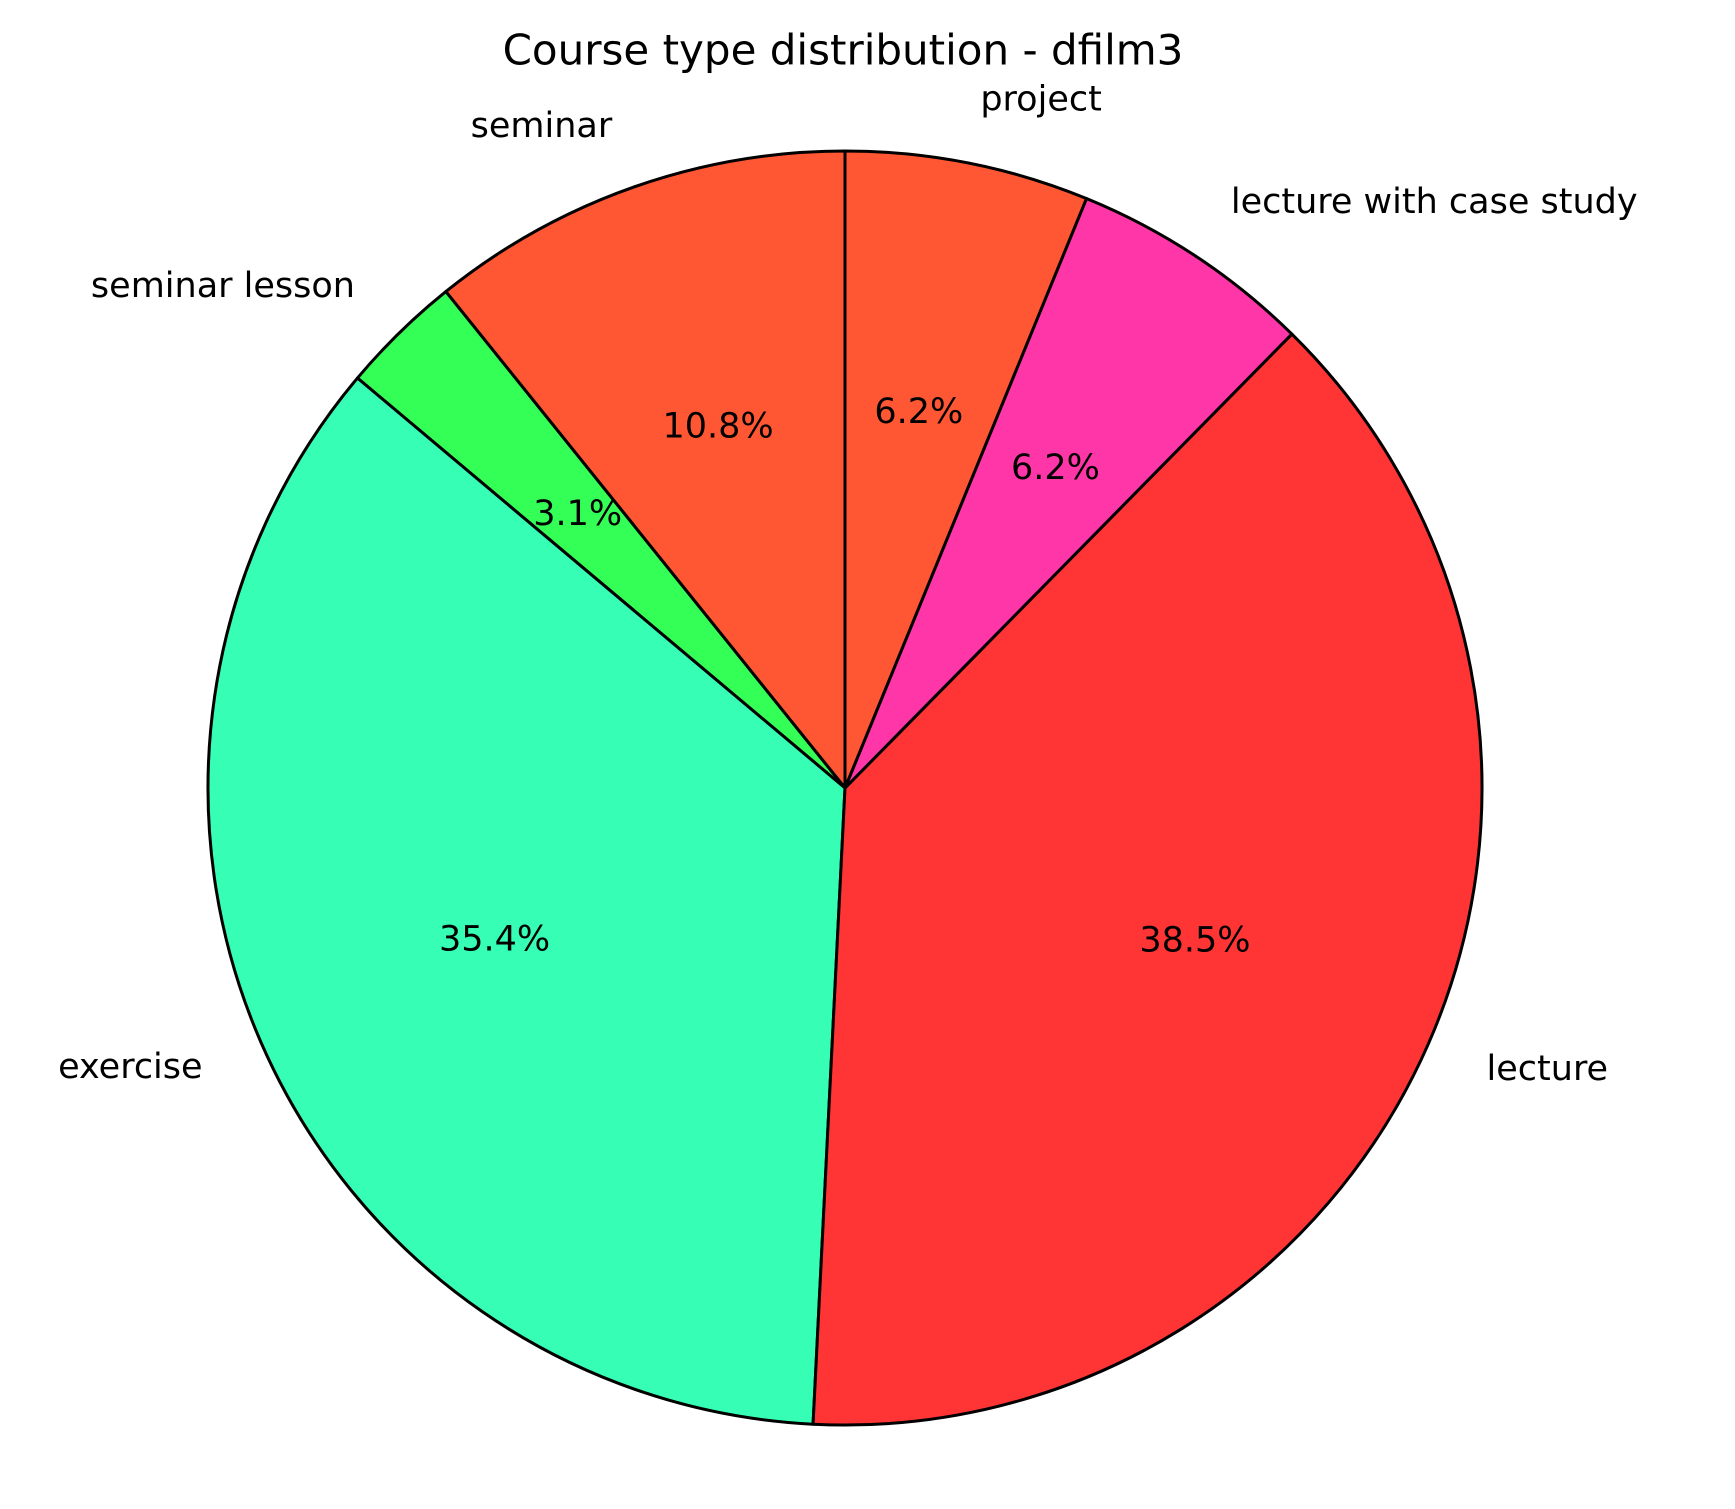  What do you see at coordinates (1040, 99) in the screenshot?
I see `slice-label: project` at bounding box center [1040, 99].